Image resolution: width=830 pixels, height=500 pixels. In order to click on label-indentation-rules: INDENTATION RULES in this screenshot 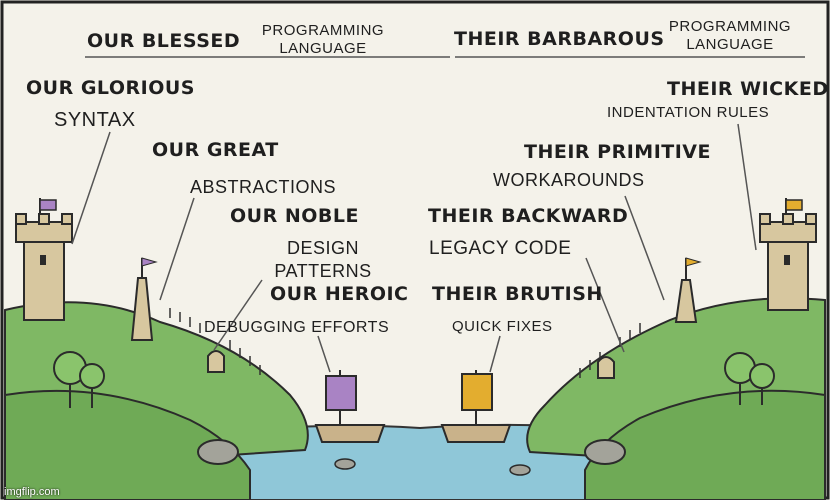, I will do `click(688, 112)`.